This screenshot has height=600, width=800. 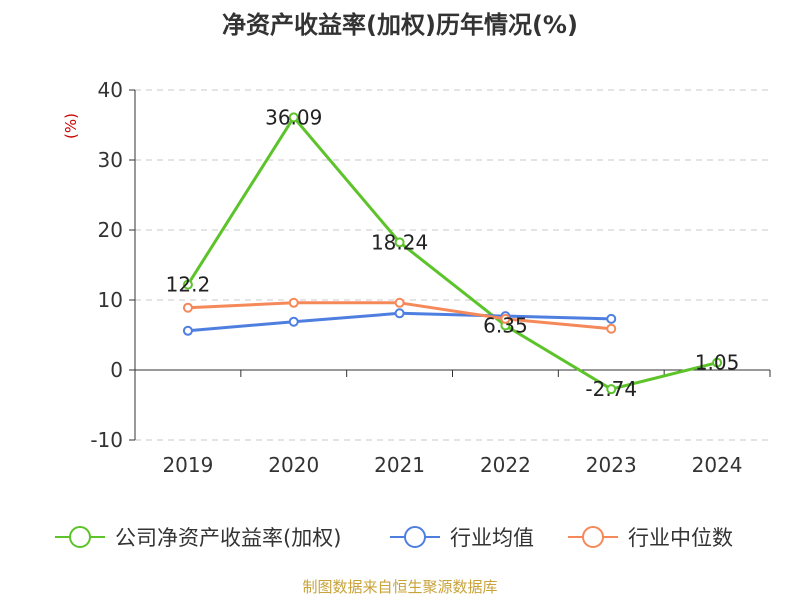 What do you see at coordinates (110, 300) in the screenshot?
I see `y-tick-label: 10` at bounding box center [110, 300].